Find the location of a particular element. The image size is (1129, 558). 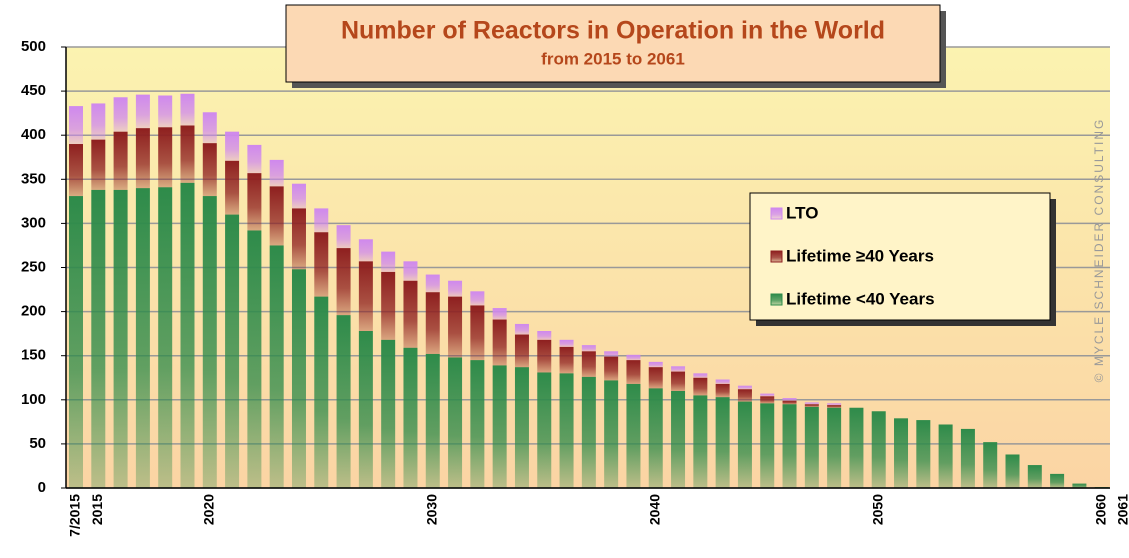

legend-label: Lifetime ≥40 Years is located at coordinates (860, 255).